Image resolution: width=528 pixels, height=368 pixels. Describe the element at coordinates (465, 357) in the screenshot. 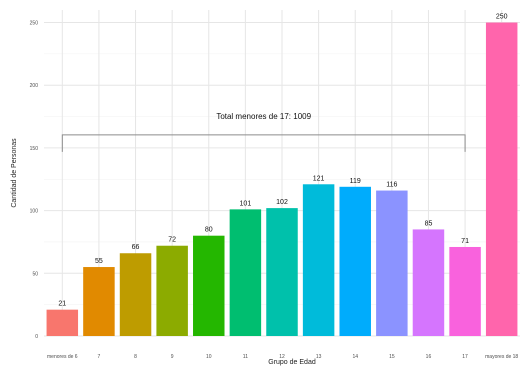

I see `x-tick-label: 17` at that location.